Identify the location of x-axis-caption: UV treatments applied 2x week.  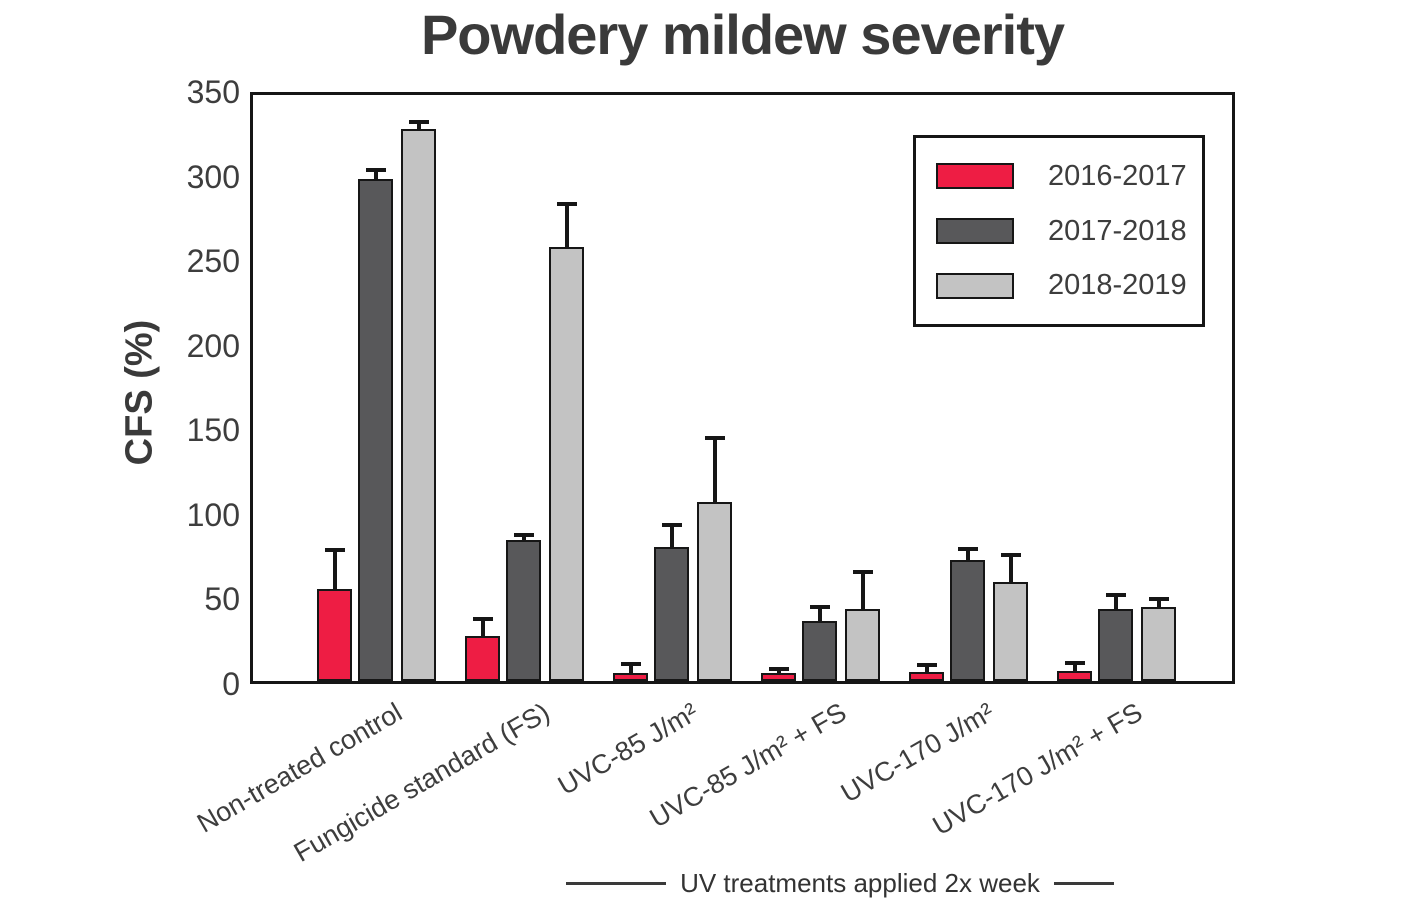
(705, 883).